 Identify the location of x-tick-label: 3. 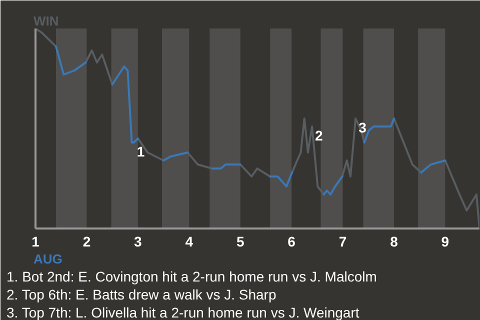
(138, 242).